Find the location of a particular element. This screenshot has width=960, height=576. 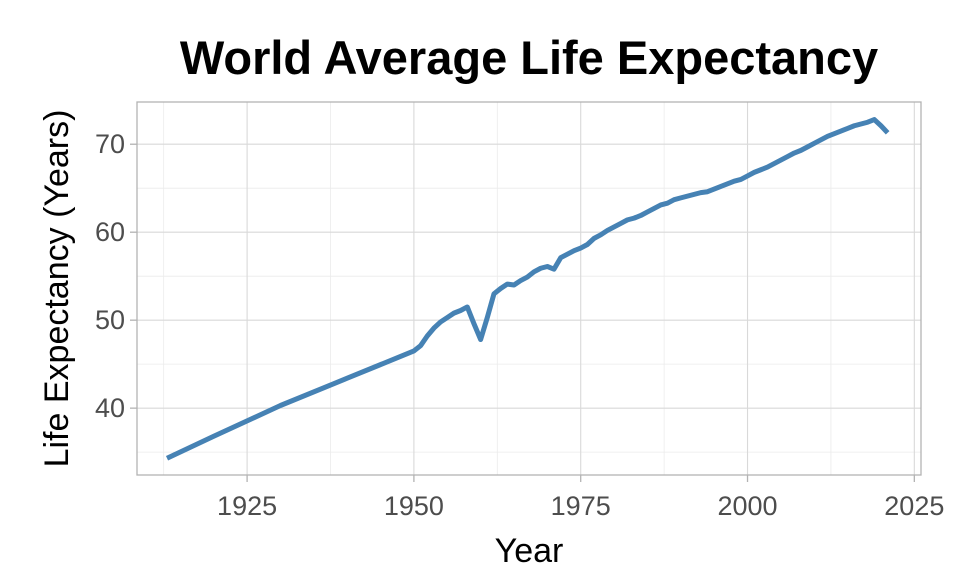

y-tick-label: 60 is located at coordinates (110, 232).